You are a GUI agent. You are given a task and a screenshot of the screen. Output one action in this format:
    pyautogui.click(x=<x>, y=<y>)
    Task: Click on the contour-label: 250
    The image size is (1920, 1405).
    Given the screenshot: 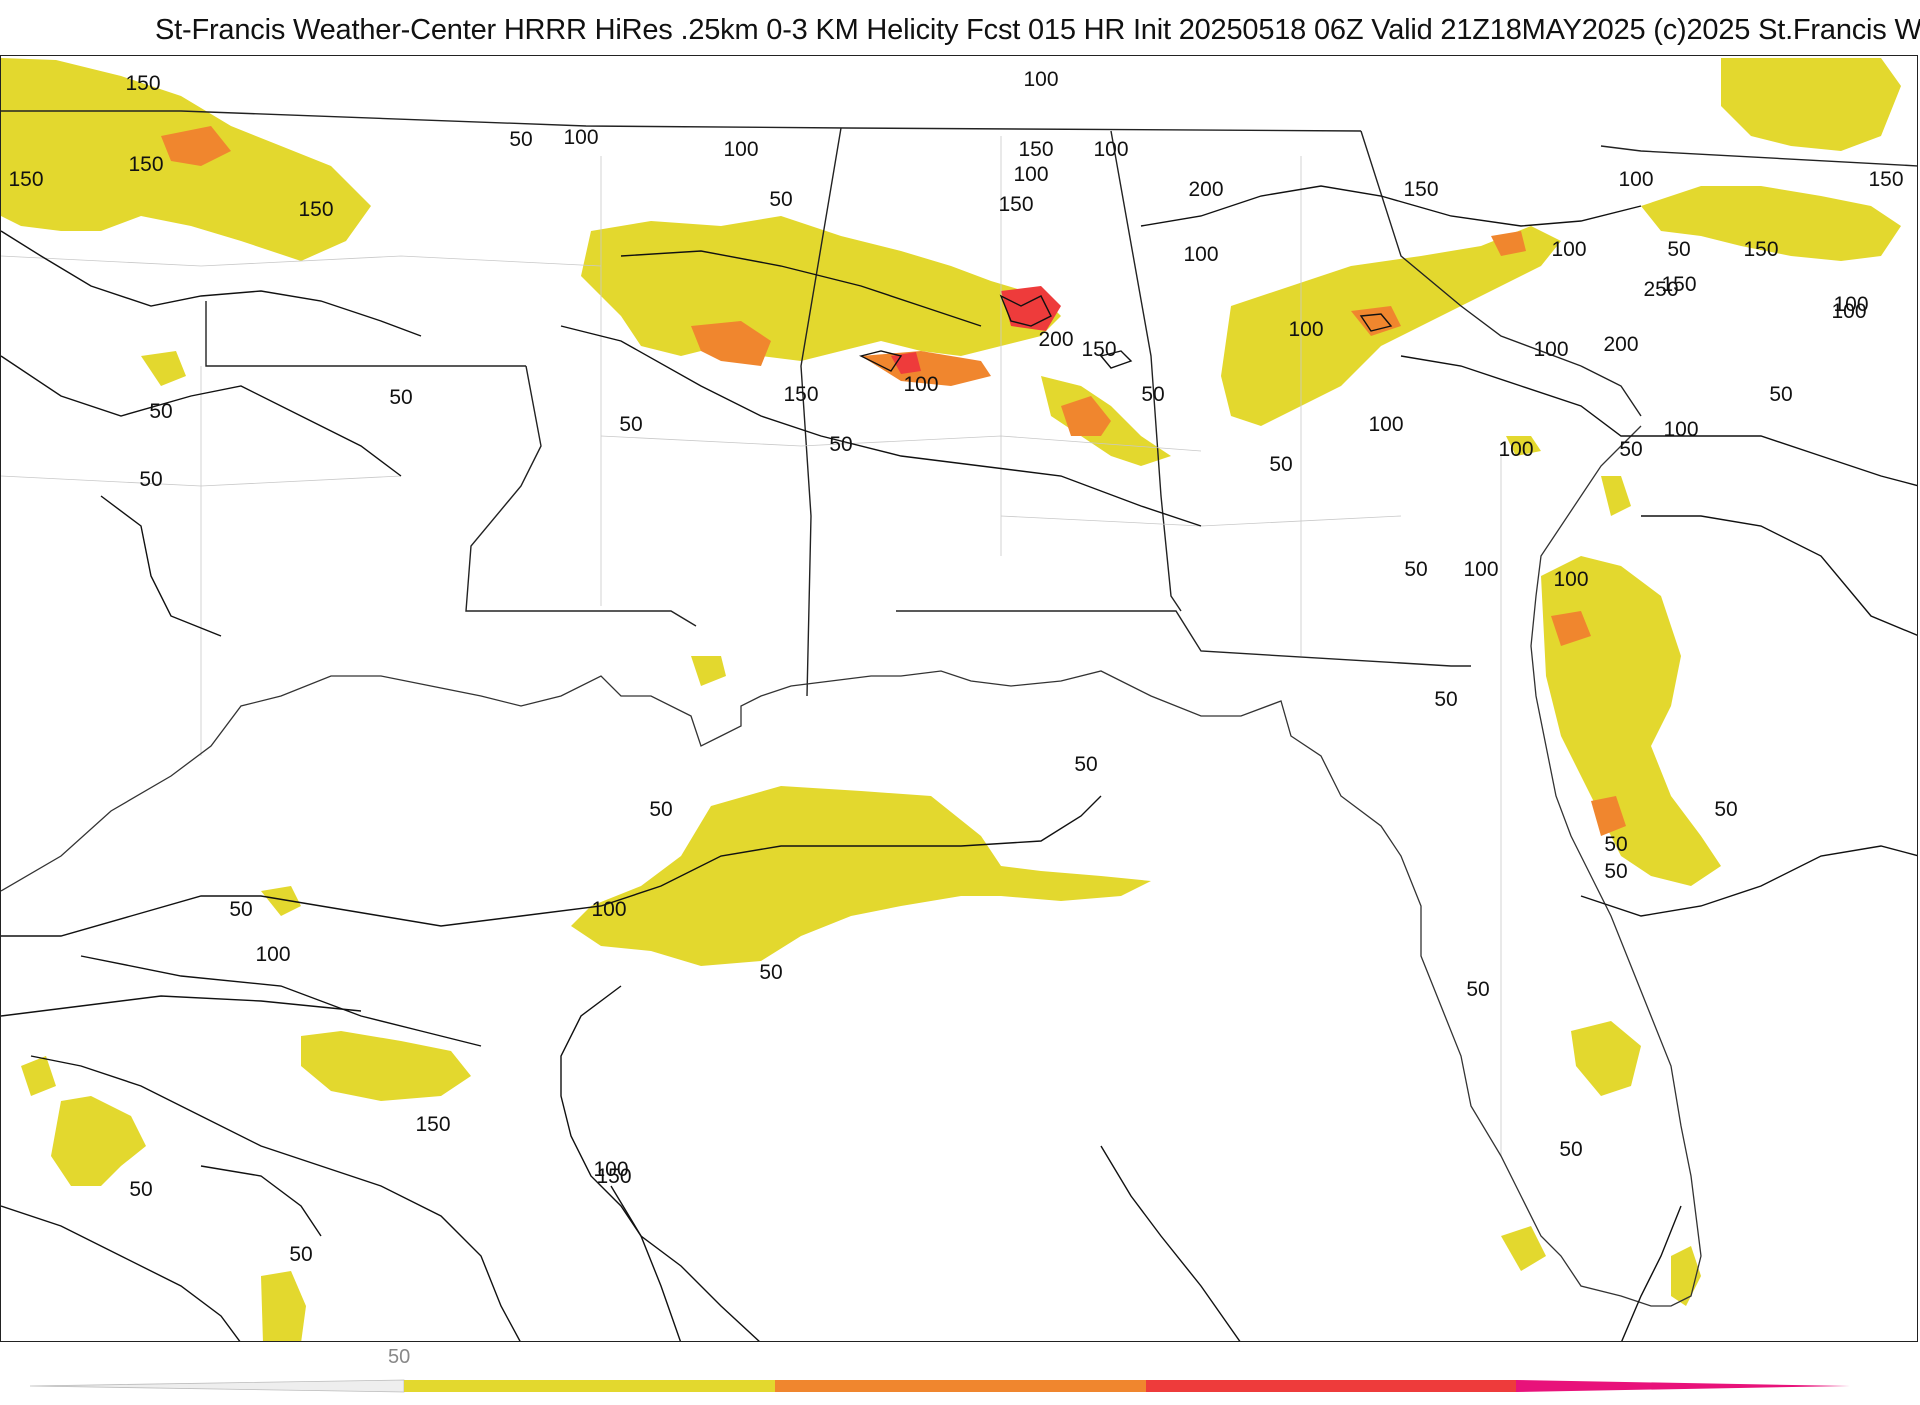 What is the action you would take?
    pyautogui.click(x=1660, y=289)
    